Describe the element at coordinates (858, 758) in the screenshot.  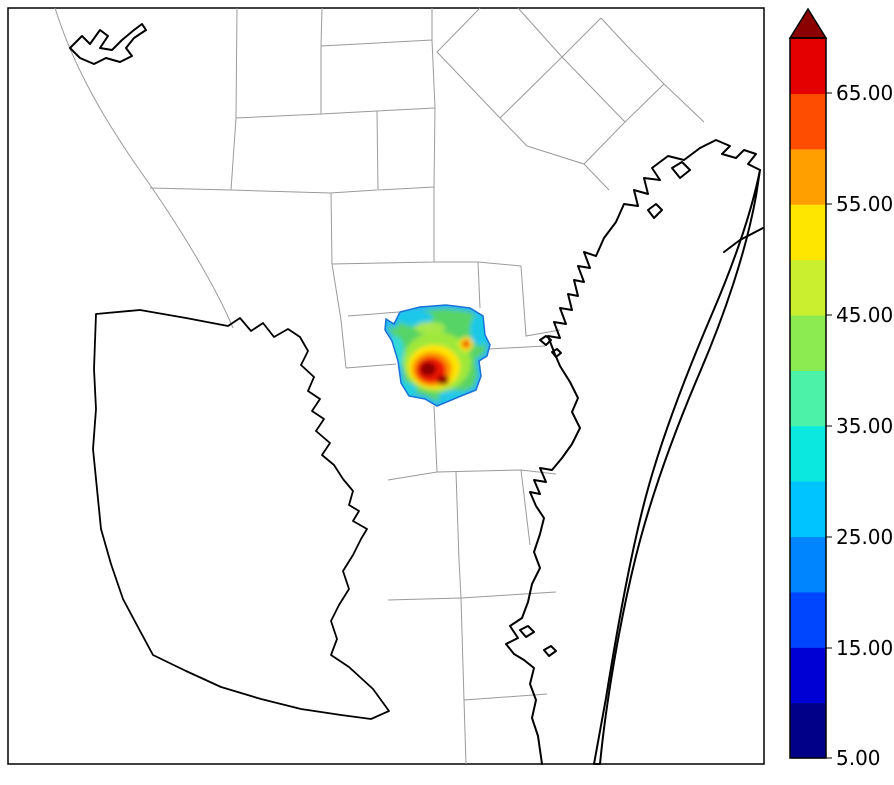
I see `colorbar-tick-label: 5.00` at that location.